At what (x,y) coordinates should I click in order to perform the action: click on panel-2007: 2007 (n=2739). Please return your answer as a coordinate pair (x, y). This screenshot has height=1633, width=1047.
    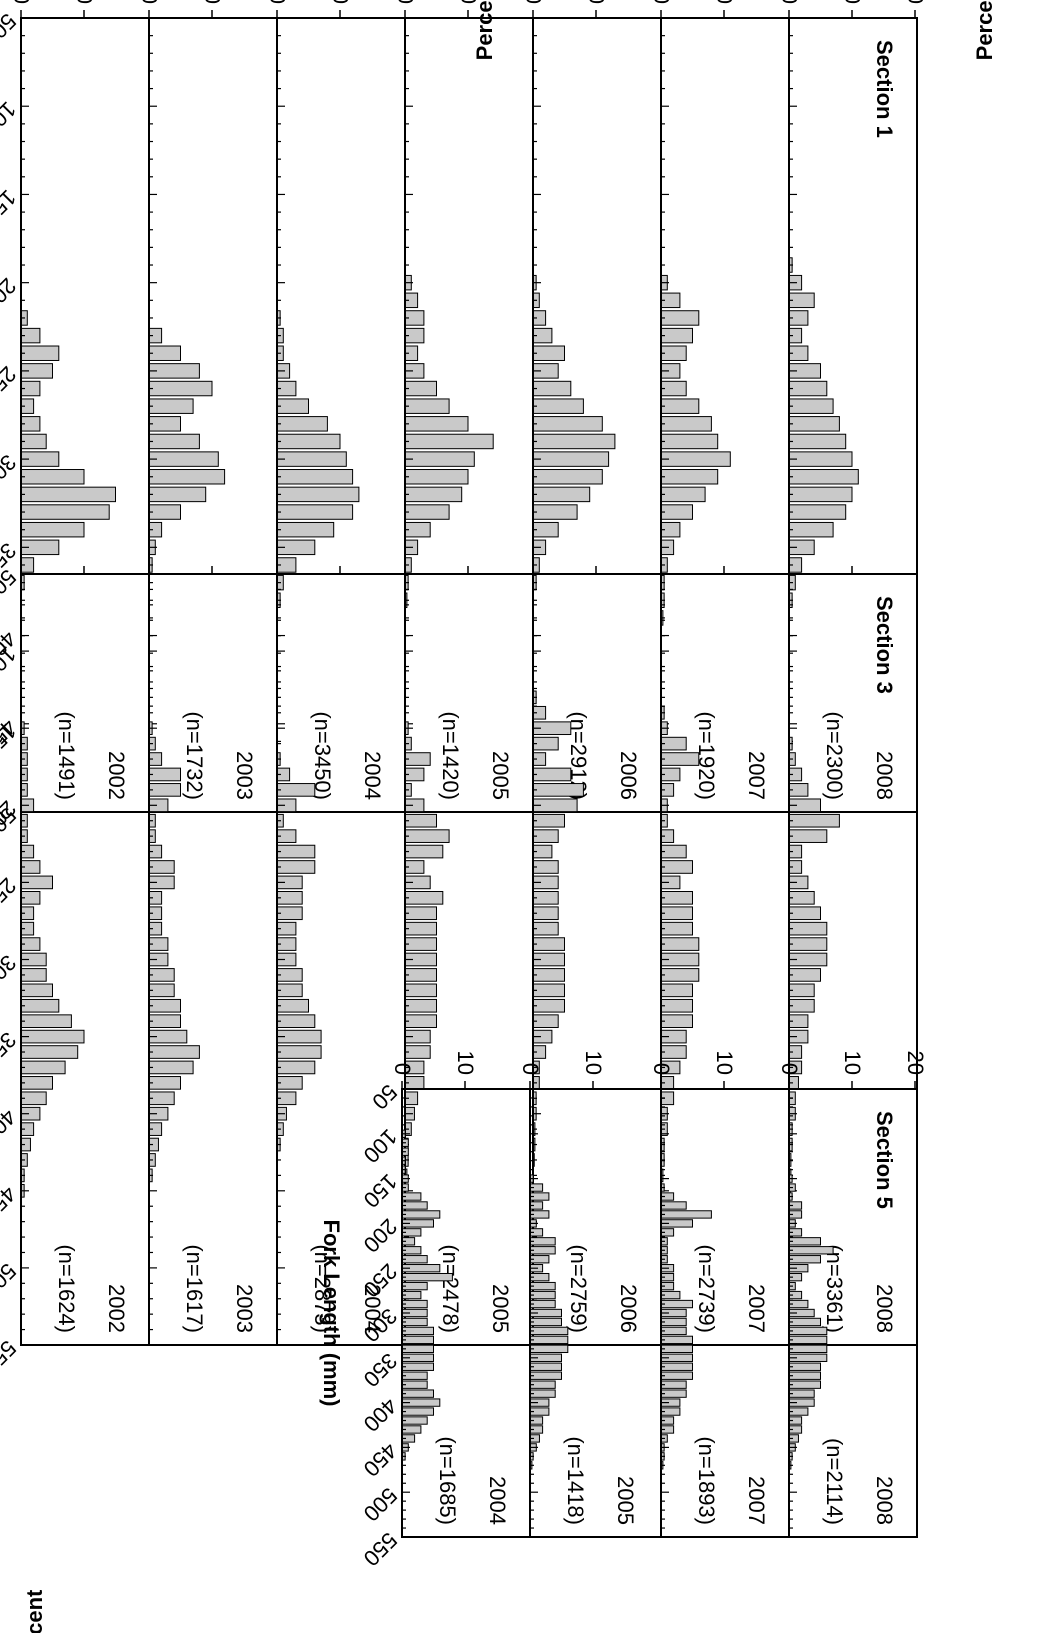
    Looking at the image, I should click on (714, 959).